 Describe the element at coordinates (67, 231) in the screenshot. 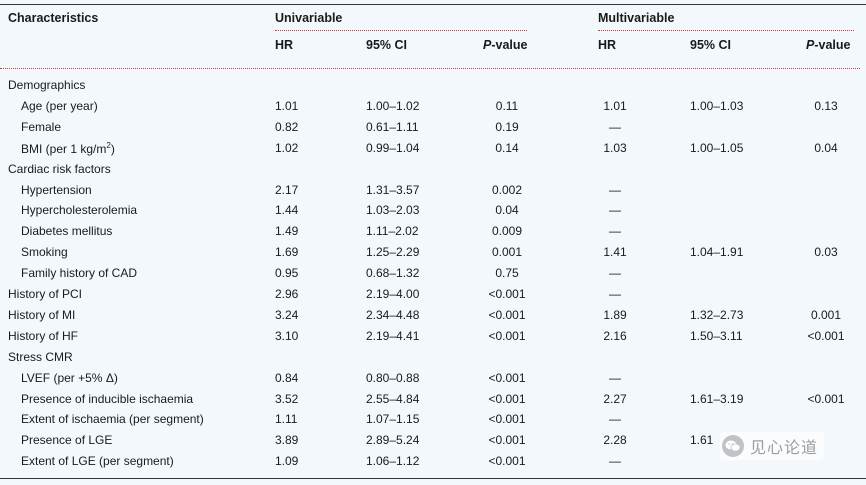

I see `row-label: Diabetes mellitus` at that location.